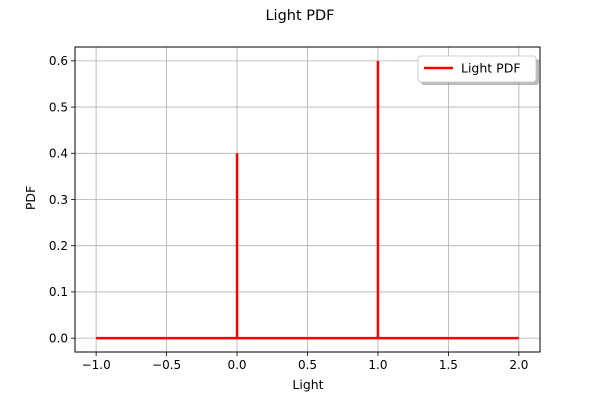 The height and width of the screenshot is (404, 600). I want to click on y-tick-label: 0.5, so click(58, 107).